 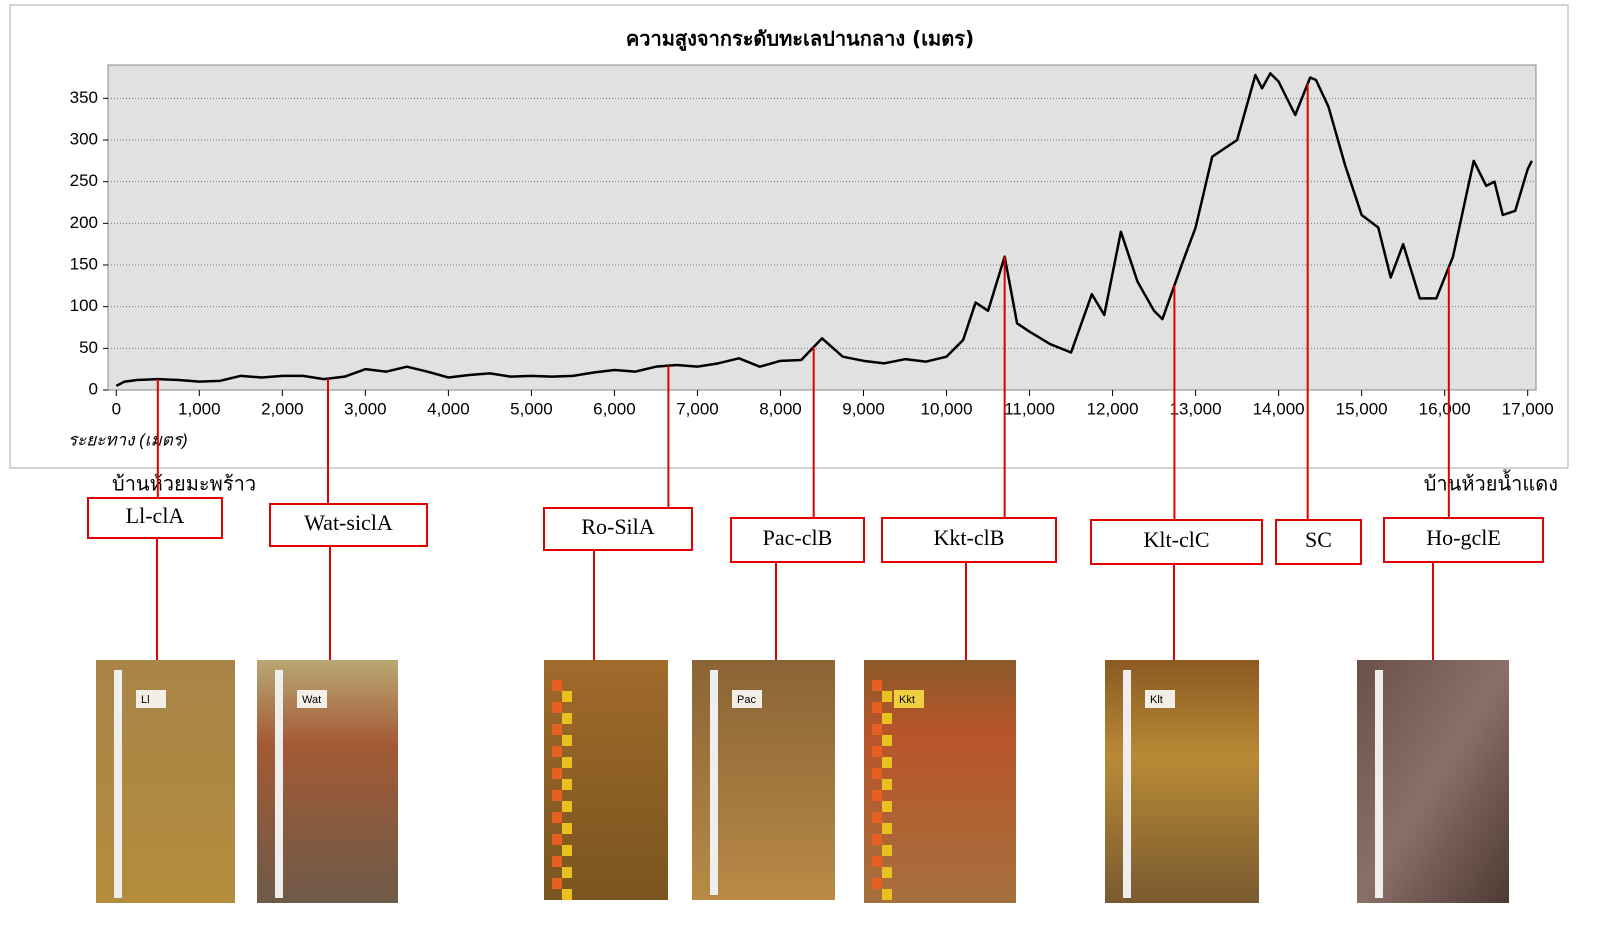 I want to click on soil-label: SC, so click(x=1318, y=539).